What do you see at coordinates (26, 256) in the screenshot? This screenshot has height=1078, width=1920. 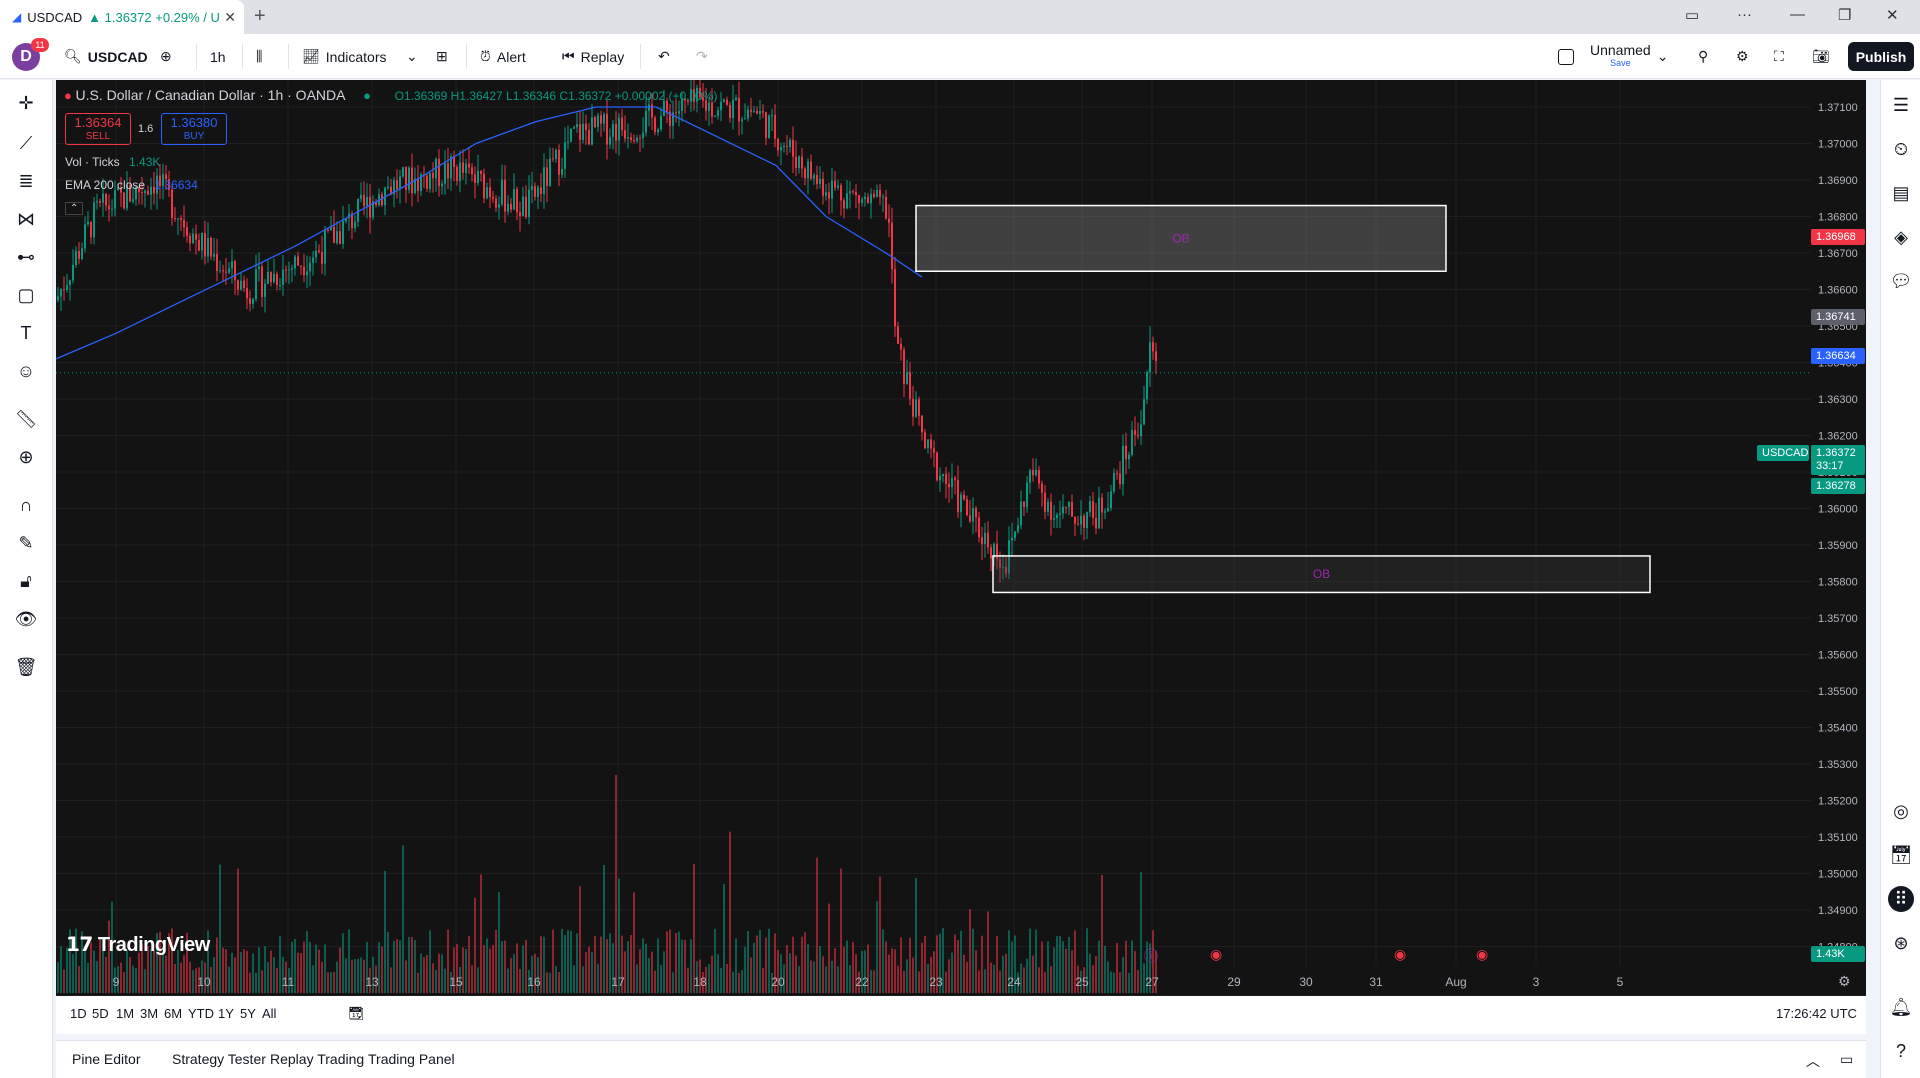 I see `prediction-icon: ⊷` at bounding box center [26, 256].